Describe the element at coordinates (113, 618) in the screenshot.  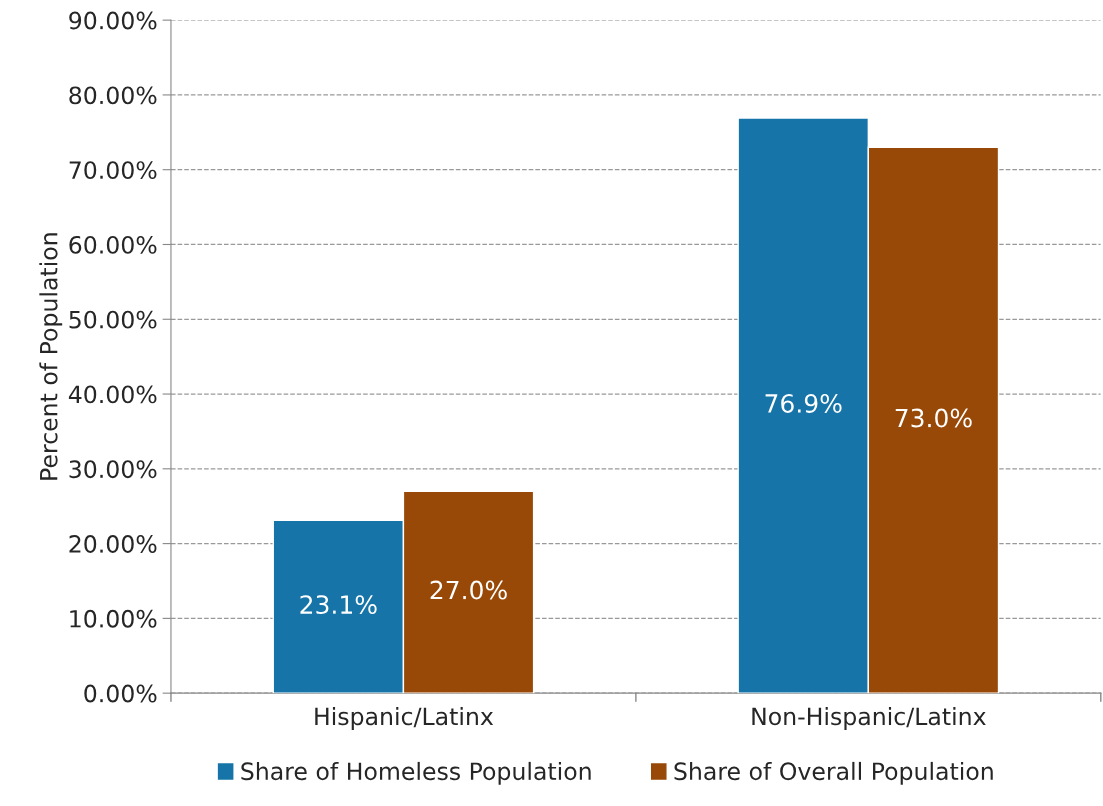
I see `y-tick-label: 10.00%` at that location.